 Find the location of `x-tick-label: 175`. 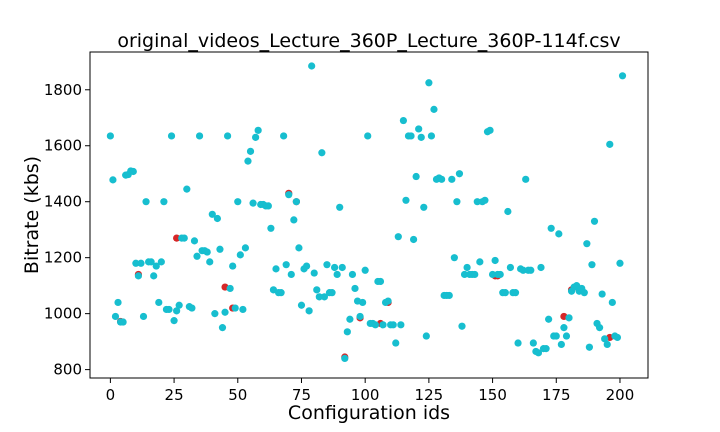

x-tick-label: 175 is located at coordinates (556, 395).